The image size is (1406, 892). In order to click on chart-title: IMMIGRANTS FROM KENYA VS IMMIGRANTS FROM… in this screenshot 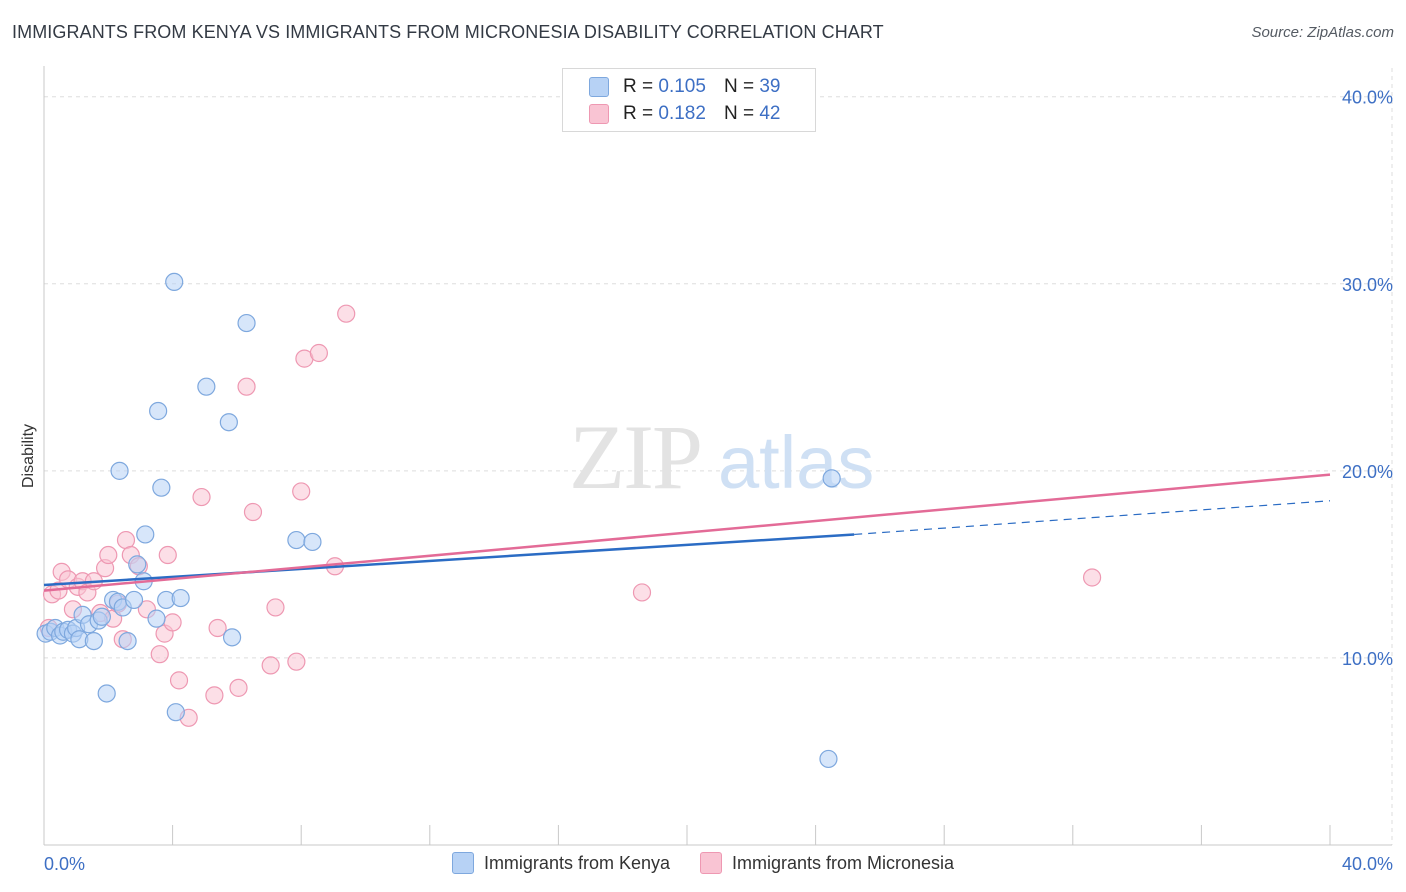, I will do `click(448, 32)`.